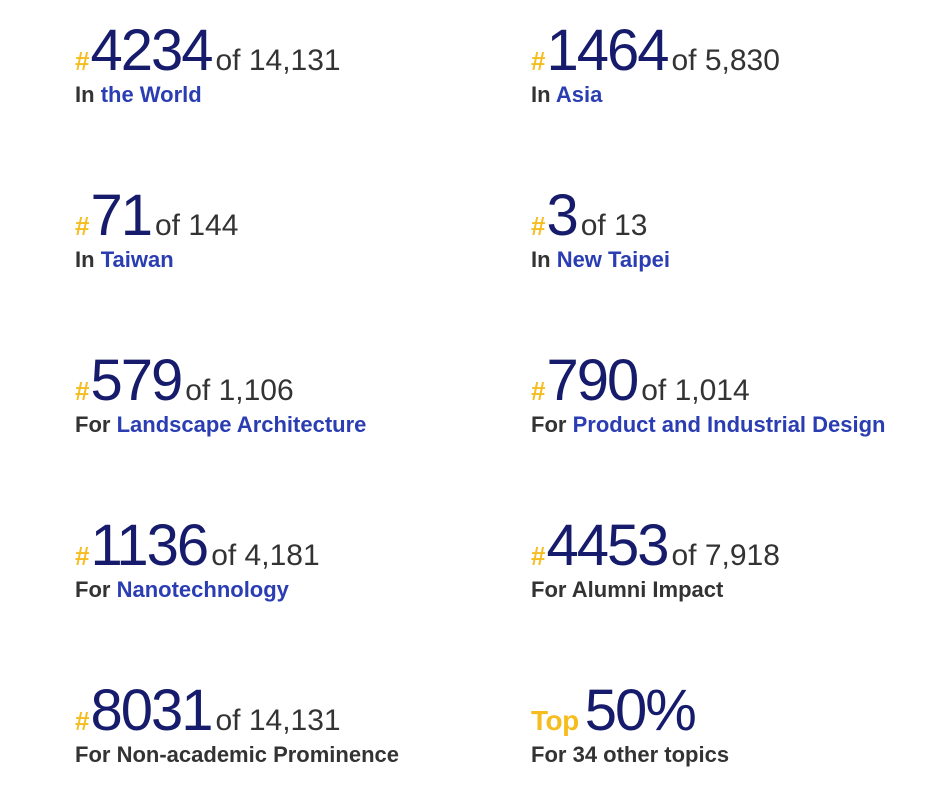  What do you see at coordinates (151, 50) in the screenshot?
I see `rank-number: 4234` at bounding box center [151, 50].